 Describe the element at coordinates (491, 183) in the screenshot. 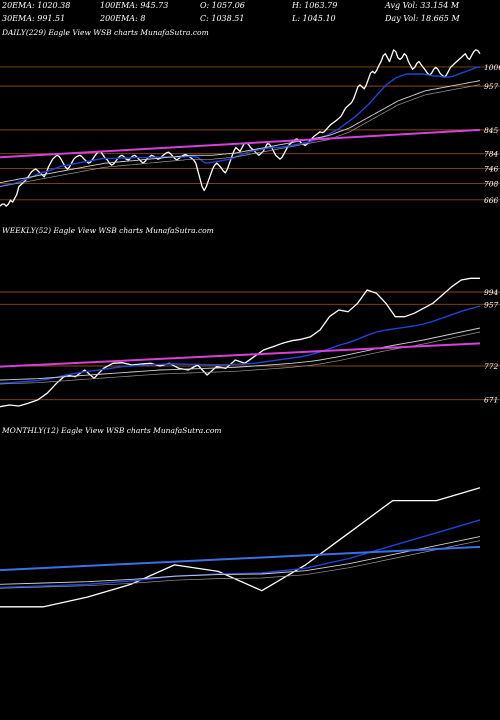

I see `daily-level-label-708: 708` at that location.